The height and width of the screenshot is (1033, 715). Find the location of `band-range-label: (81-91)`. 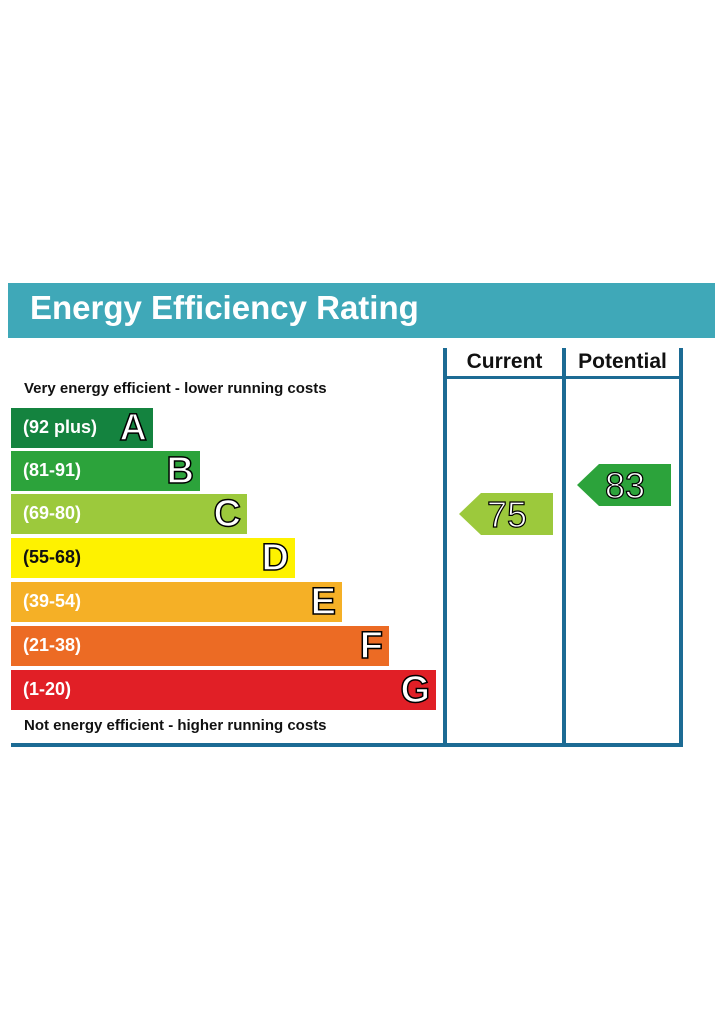

band-range-label: (81-91) is located at coordinates (52, 470).